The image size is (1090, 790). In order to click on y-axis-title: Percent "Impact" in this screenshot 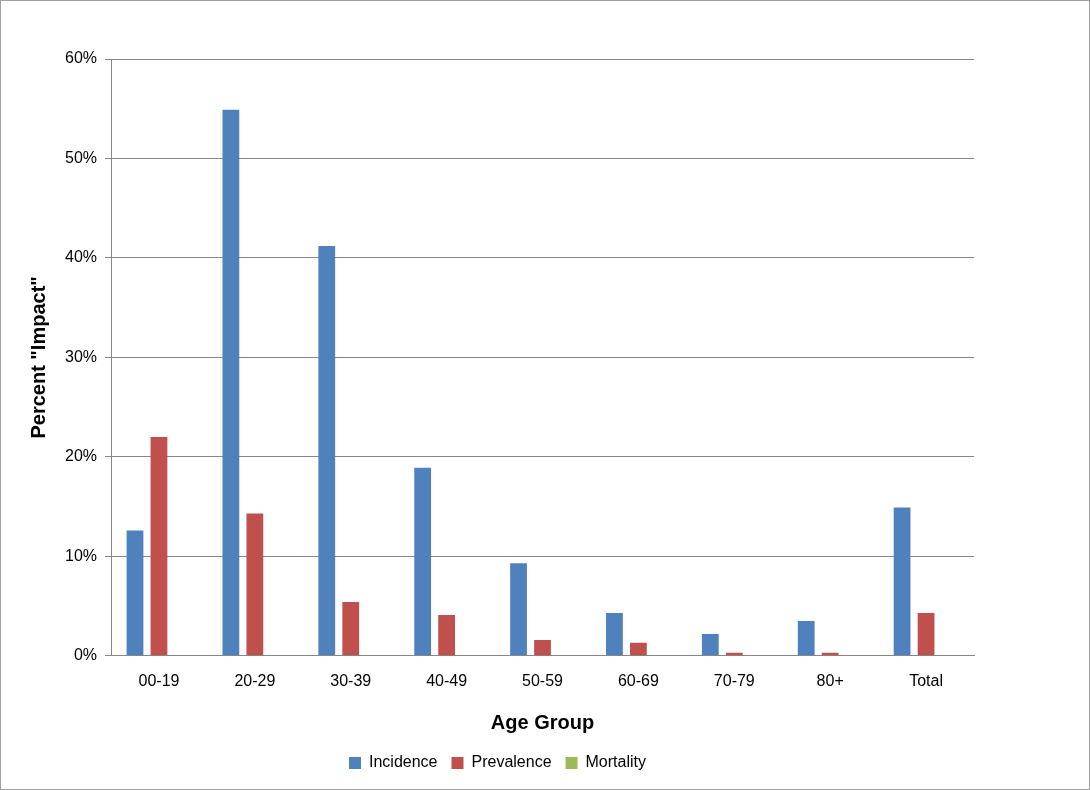, I will do `click(37, 357)`.